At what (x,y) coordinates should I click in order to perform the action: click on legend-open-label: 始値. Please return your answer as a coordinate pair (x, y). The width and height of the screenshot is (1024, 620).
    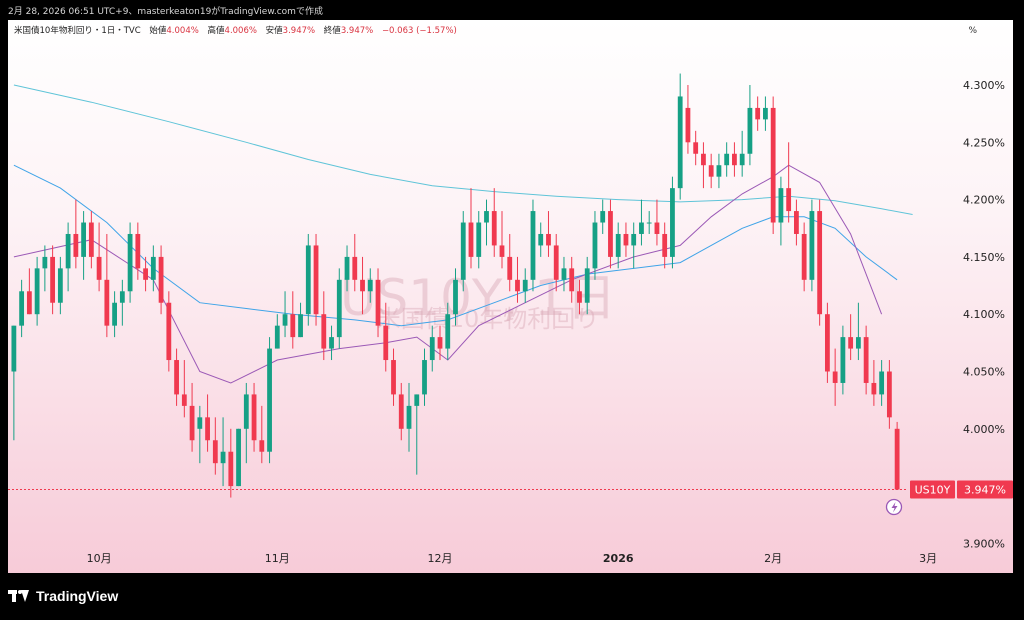
    Looking at the image, I should click on (158, 31).